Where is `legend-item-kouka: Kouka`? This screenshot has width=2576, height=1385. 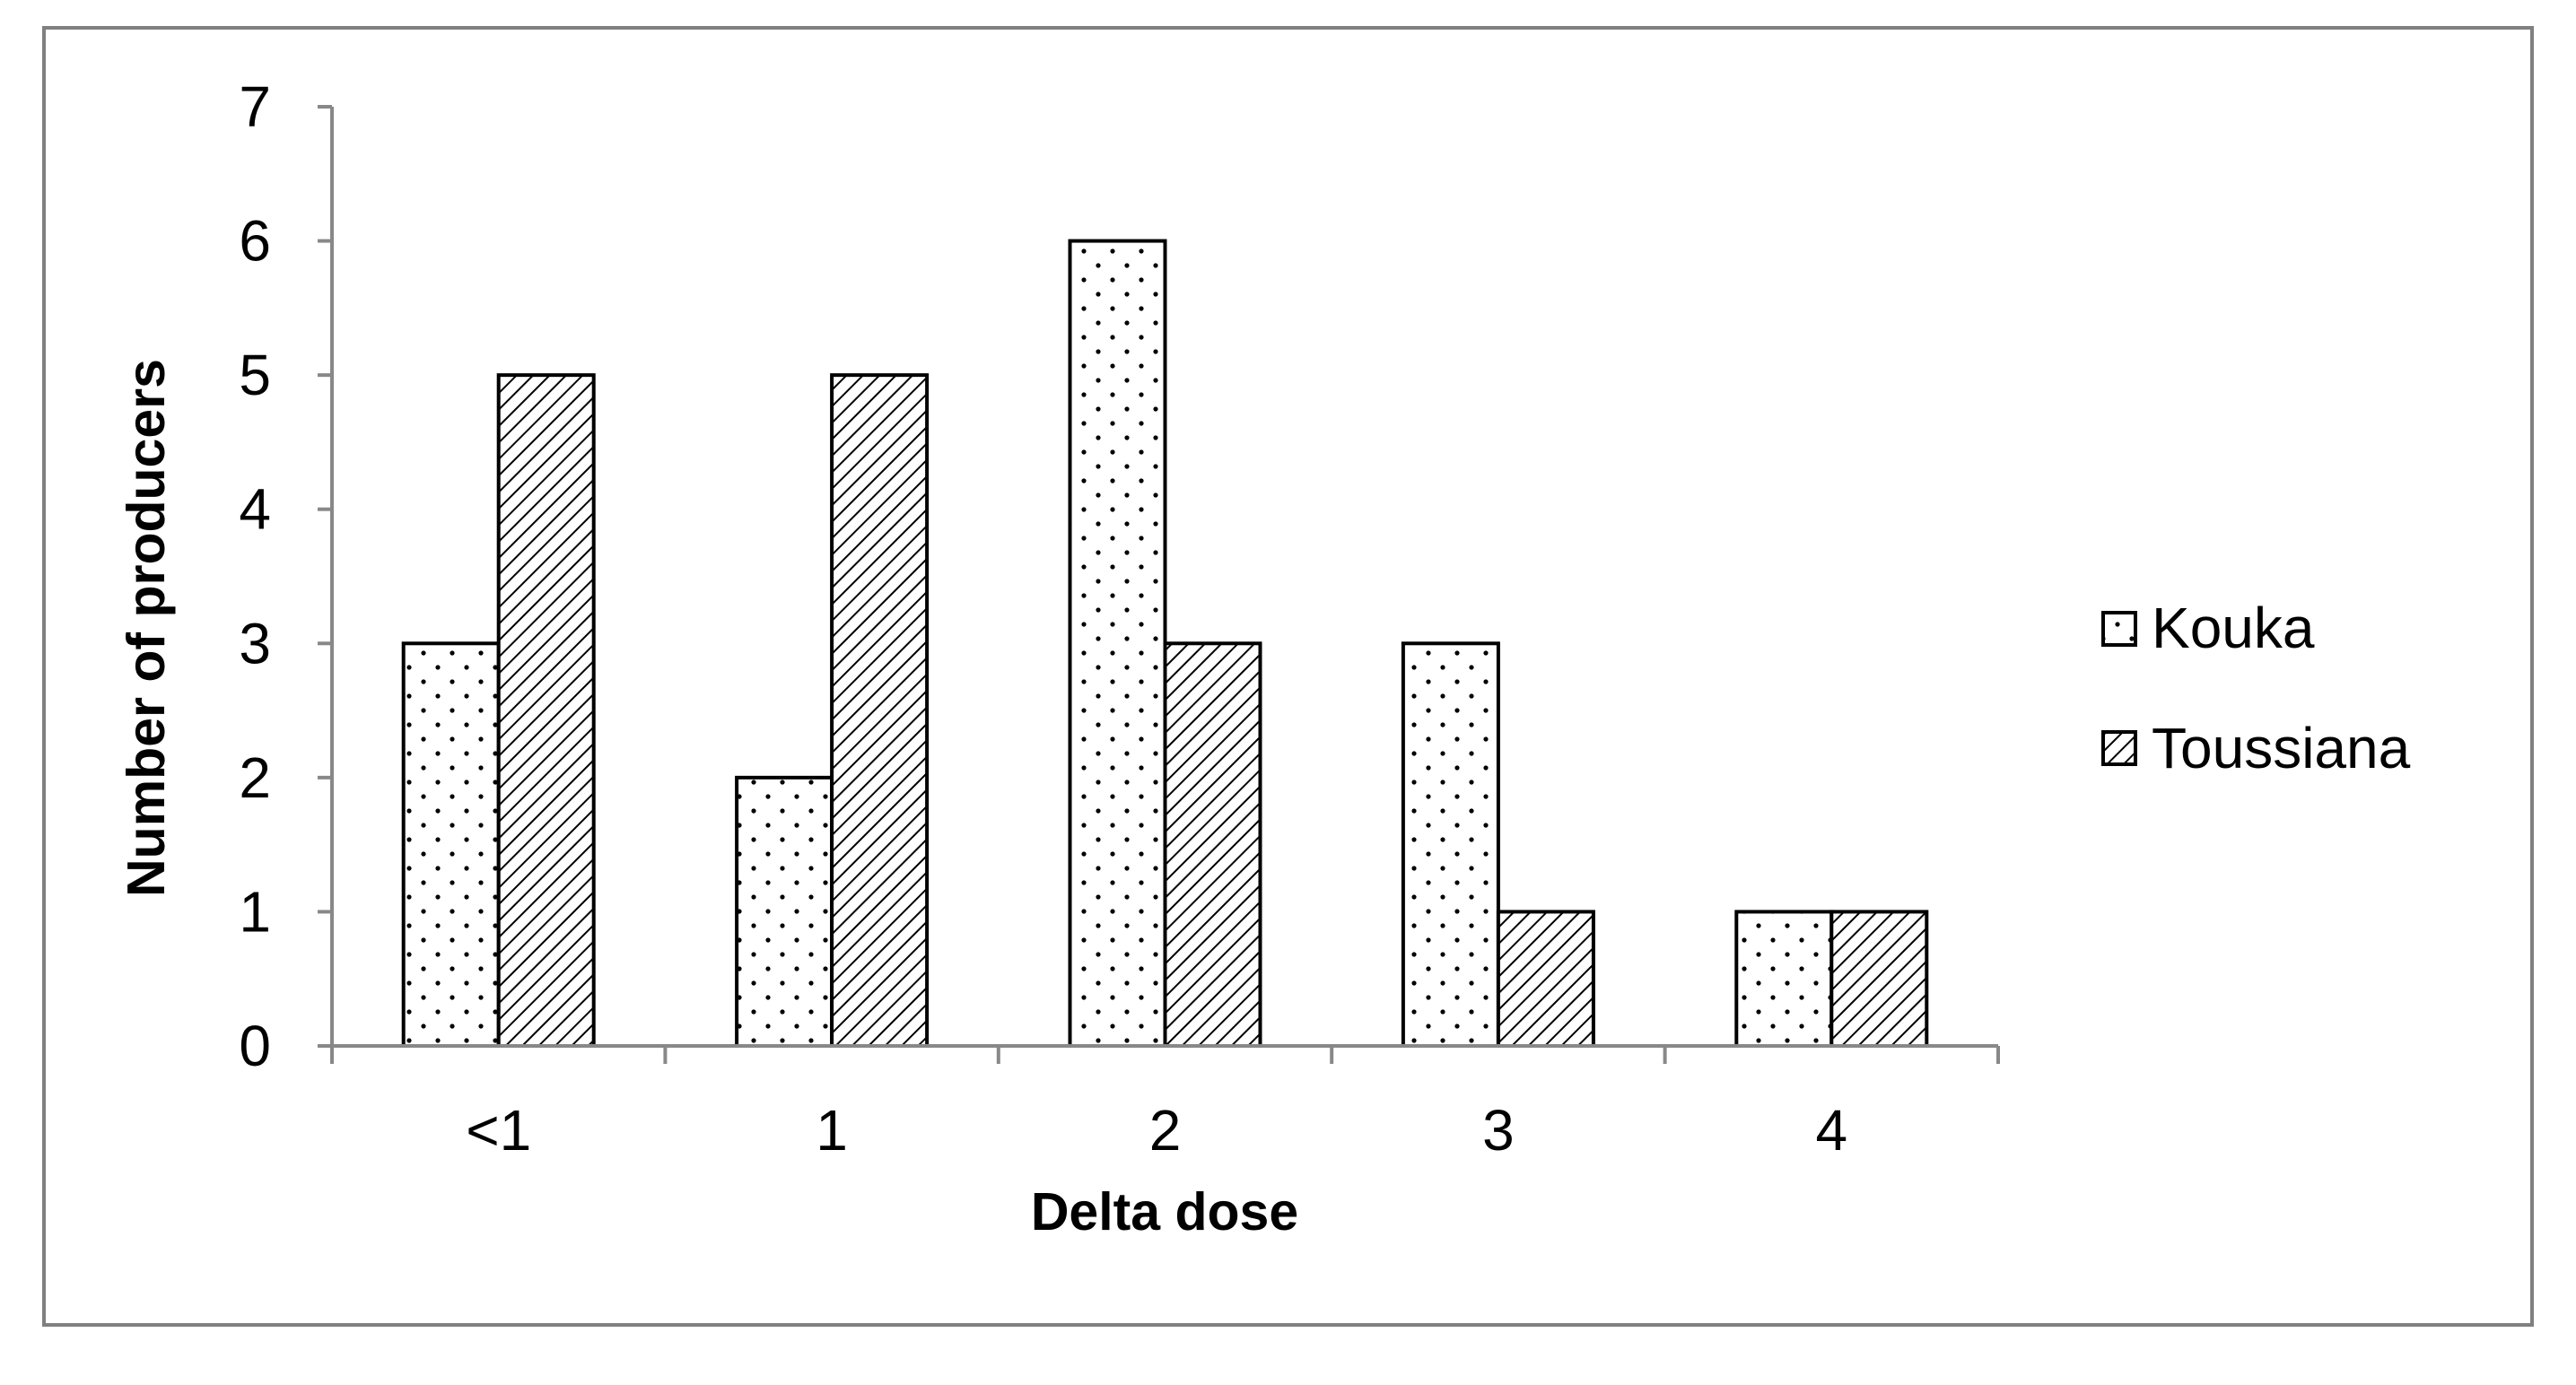 legend-item-kouka: Kouka is located at coordinates (2208, 628).